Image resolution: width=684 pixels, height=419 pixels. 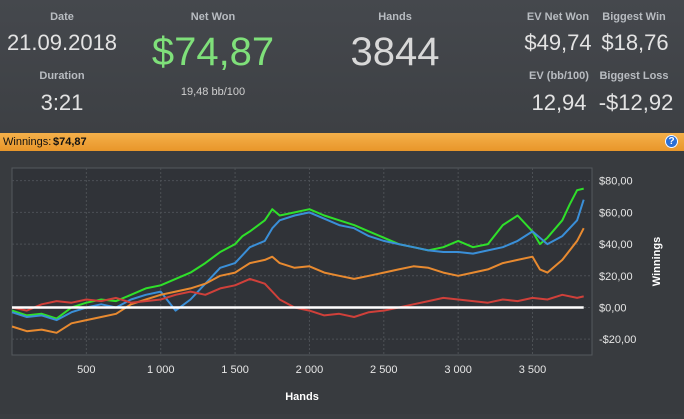 What do you see at coordinates (671, 141) in the screenshot?
I see `help-icon: ?` at bounding box center [671, 141].